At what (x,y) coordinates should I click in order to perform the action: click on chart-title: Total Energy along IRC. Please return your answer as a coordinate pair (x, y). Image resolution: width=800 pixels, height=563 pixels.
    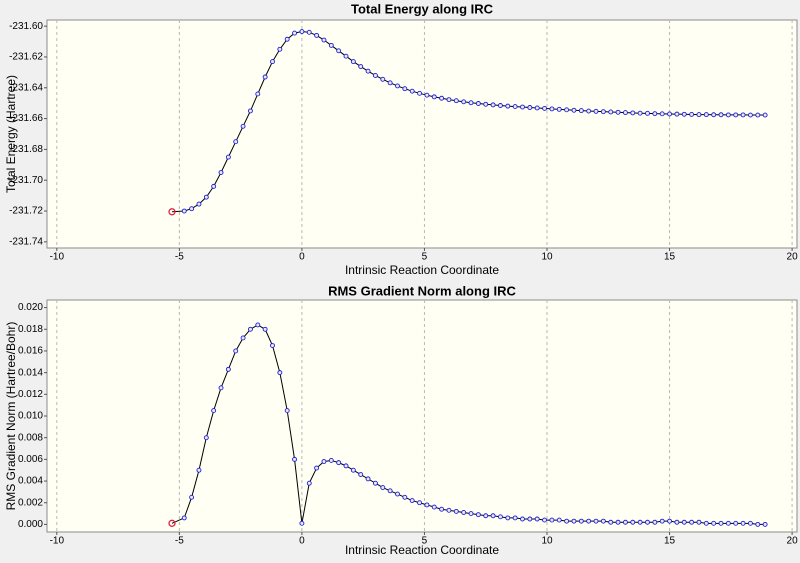
    Looking at the image, I should click on (422, 8).